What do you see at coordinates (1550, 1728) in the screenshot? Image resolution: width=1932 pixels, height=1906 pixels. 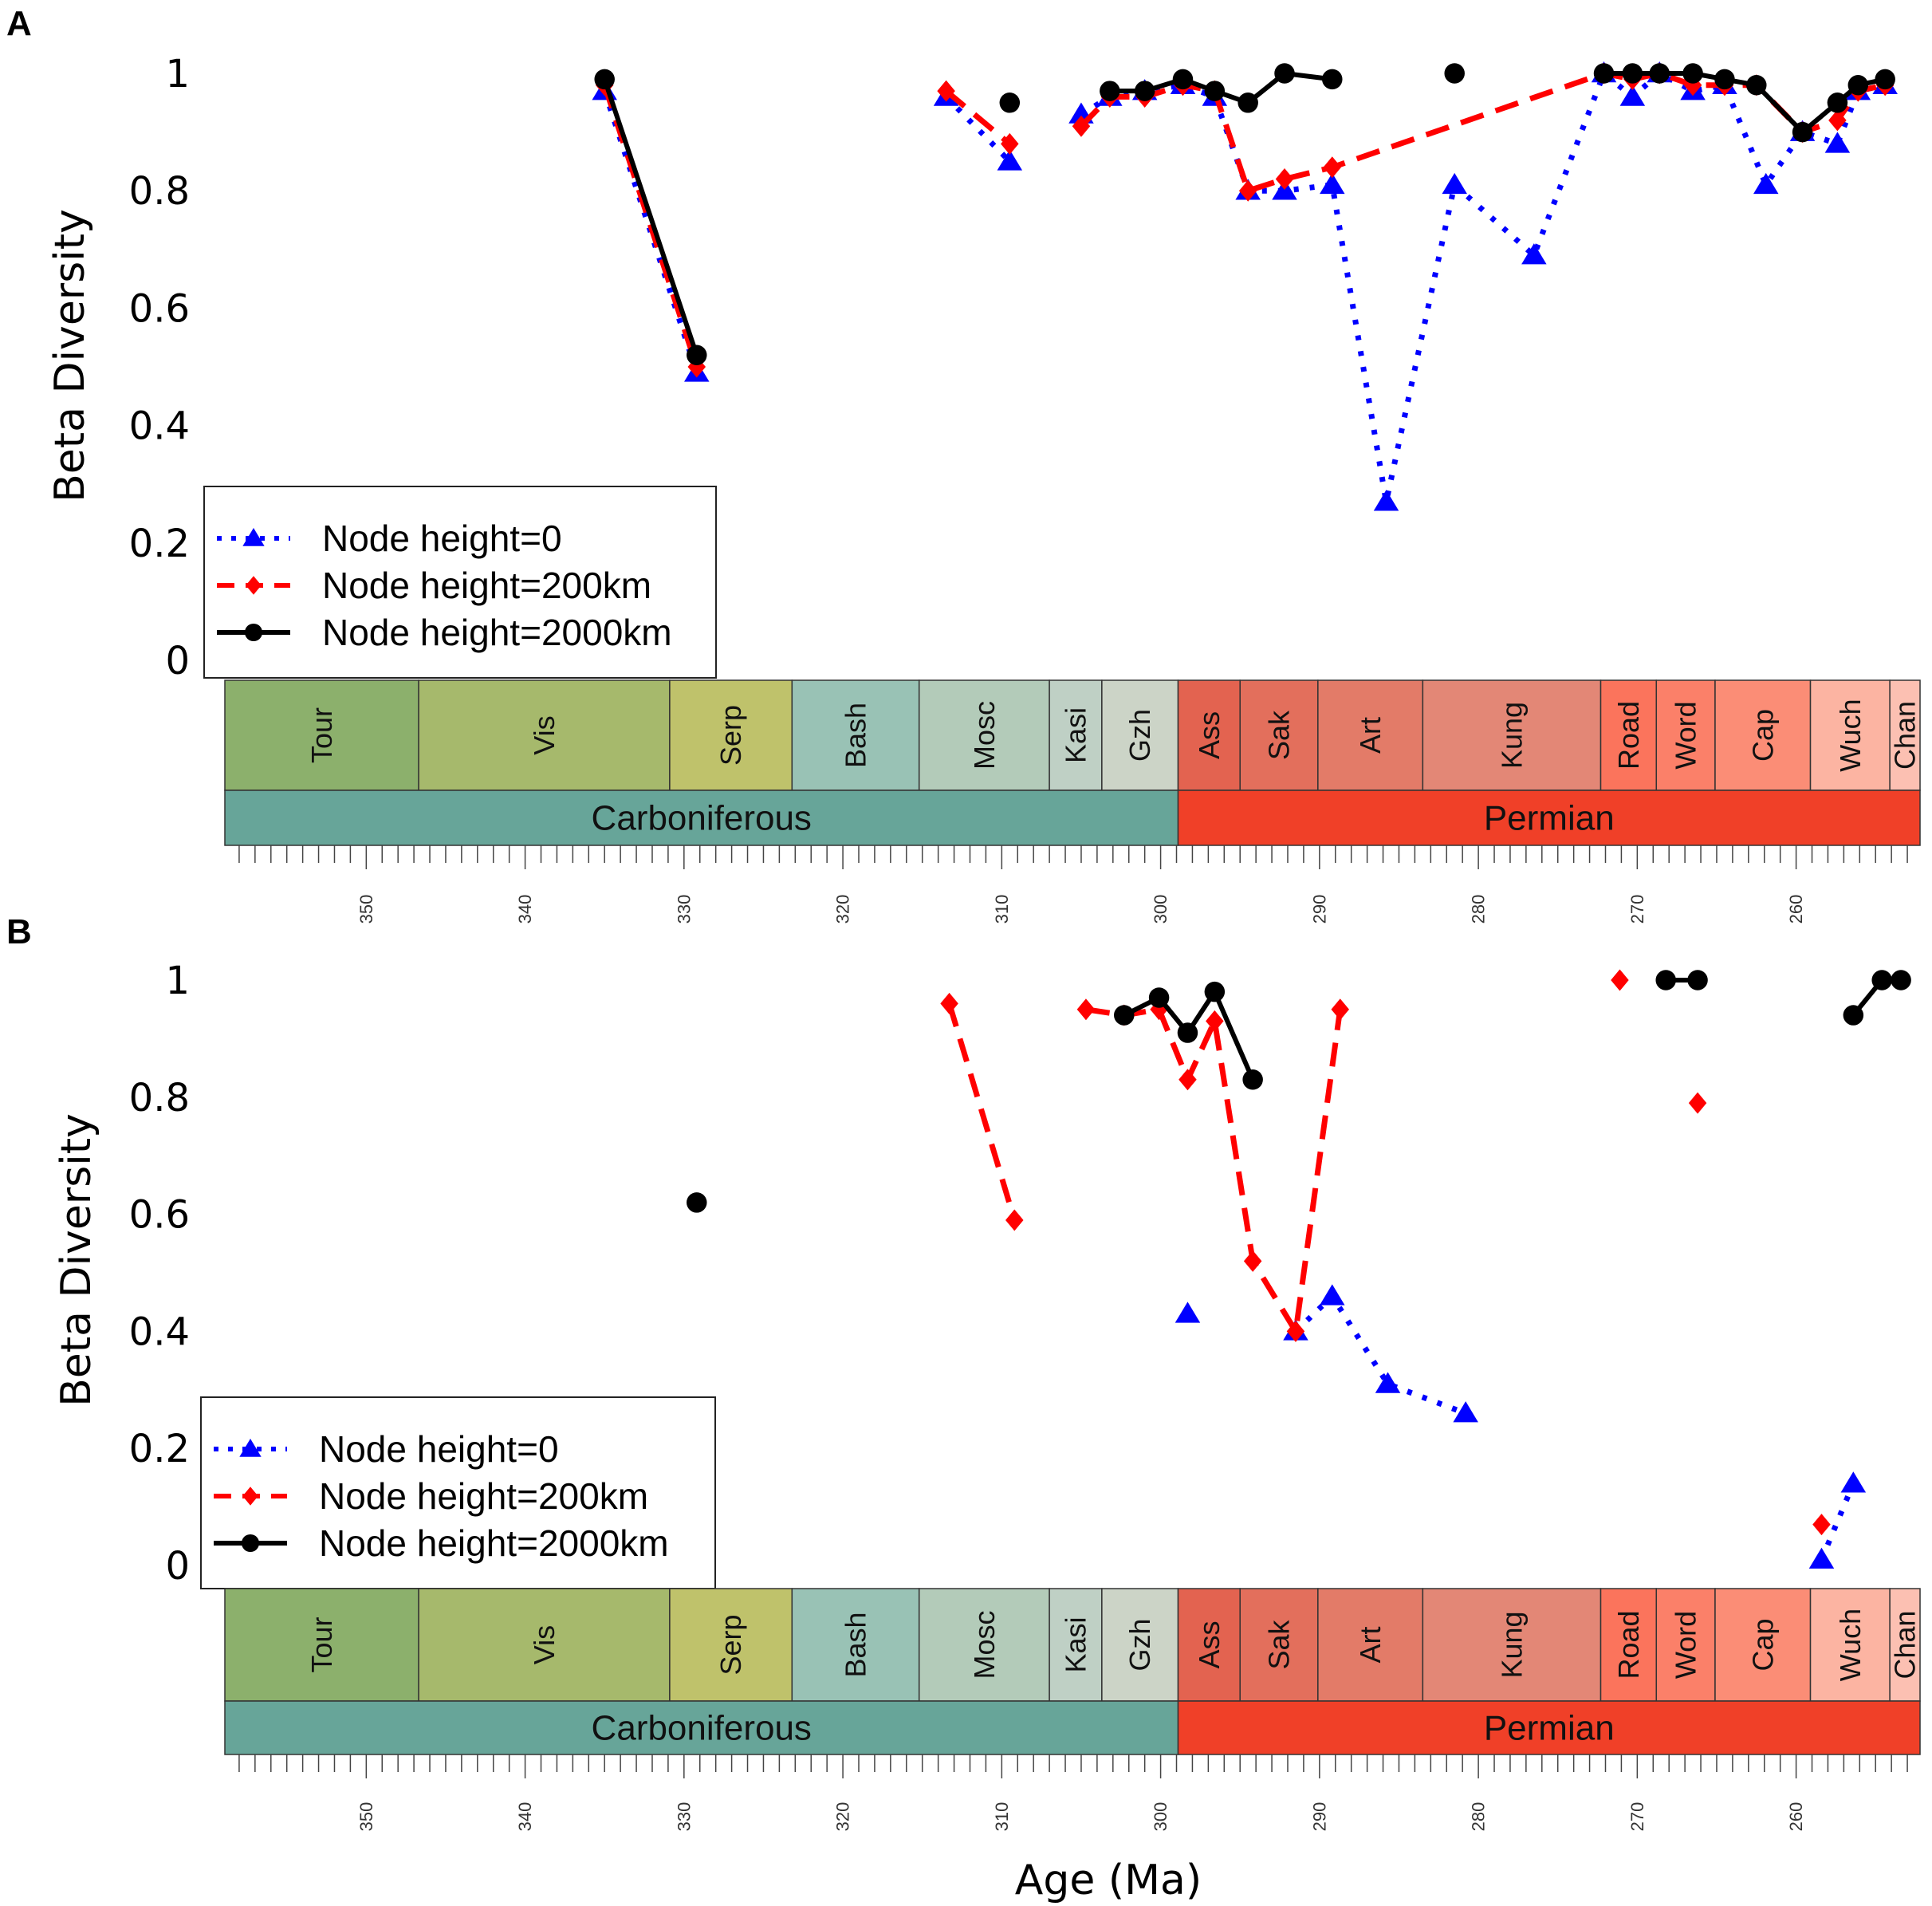 I see `panel-b-period-label: Permian` at bounding box center [1550, 1728].